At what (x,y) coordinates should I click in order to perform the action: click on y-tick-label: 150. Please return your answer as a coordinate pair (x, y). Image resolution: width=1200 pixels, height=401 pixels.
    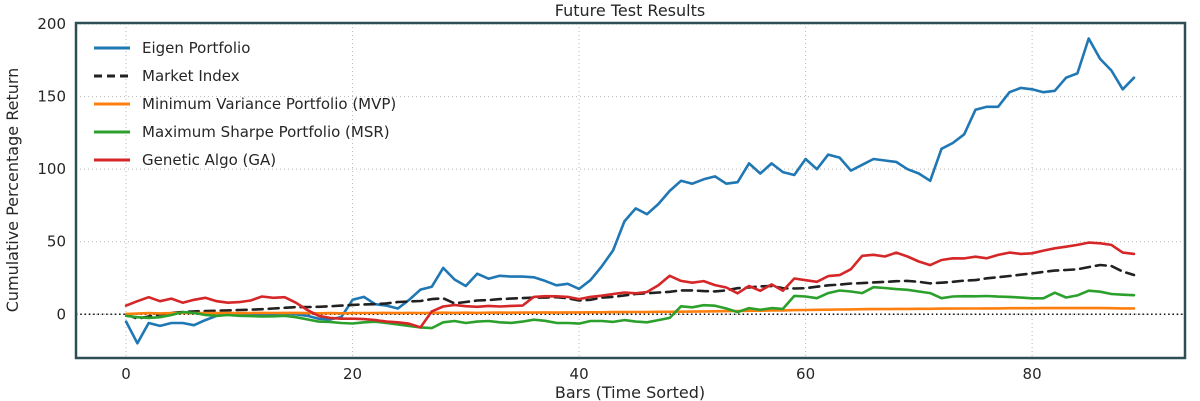
    Looking at the image, I should click on (51, 97).